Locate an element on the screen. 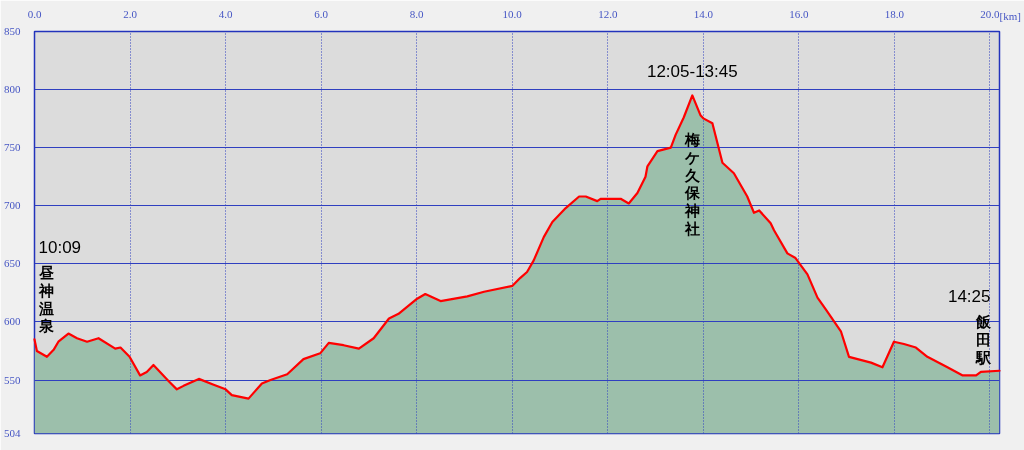  x-tick-label: 4.0 is located at coordinates (225, 13).